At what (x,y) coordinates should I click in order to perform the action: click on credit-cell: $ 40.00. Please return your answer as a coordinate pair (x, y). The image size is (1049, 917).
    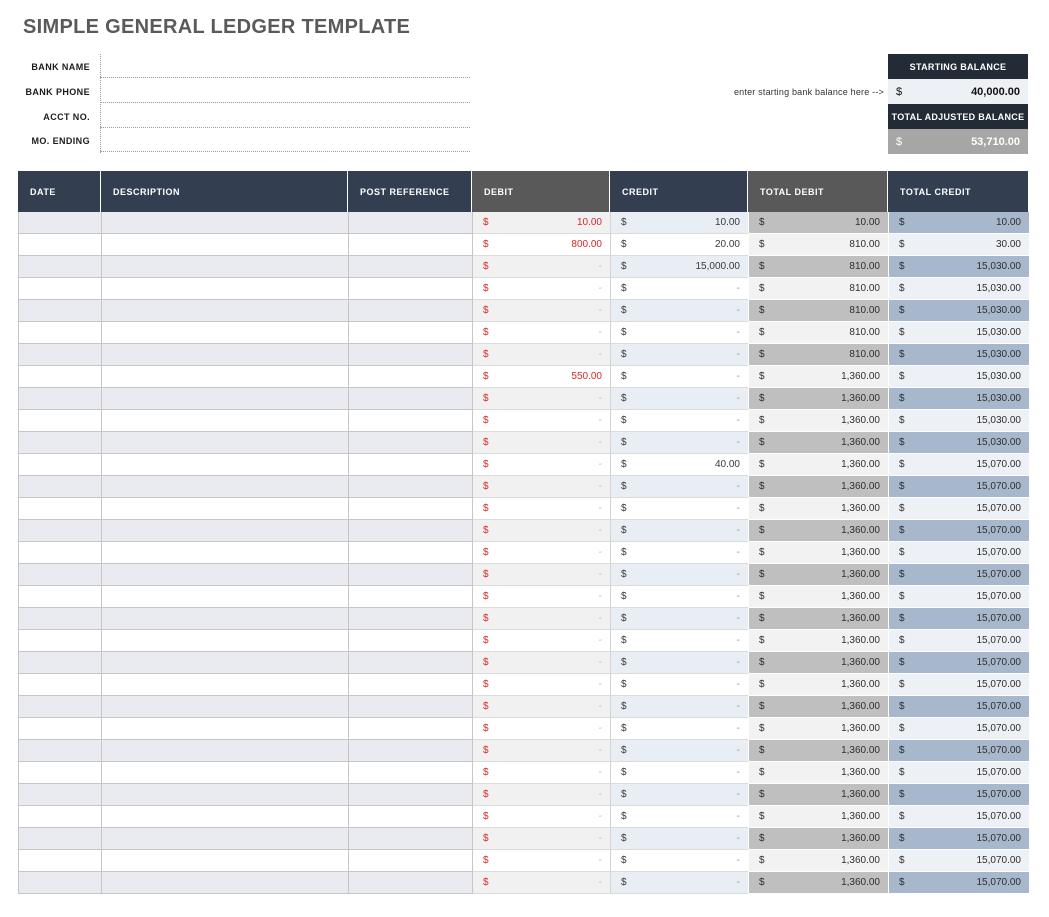
    Looking at the image, I should click on (680, 465).